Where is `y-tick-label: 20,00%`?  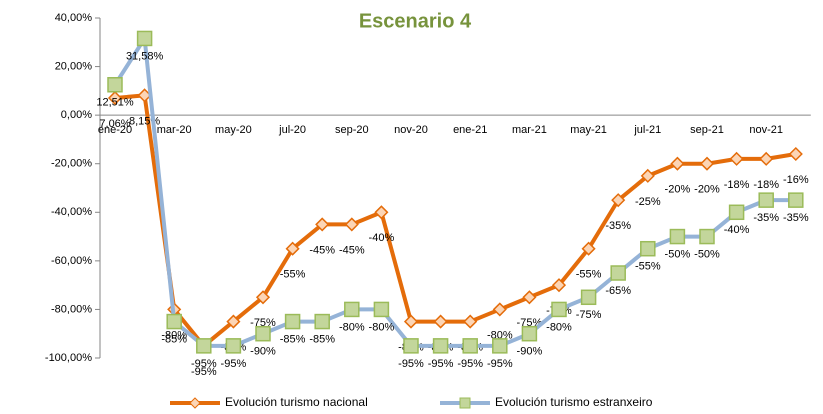
y-tick-label: 20,00% is located at coordinates (74, 66).